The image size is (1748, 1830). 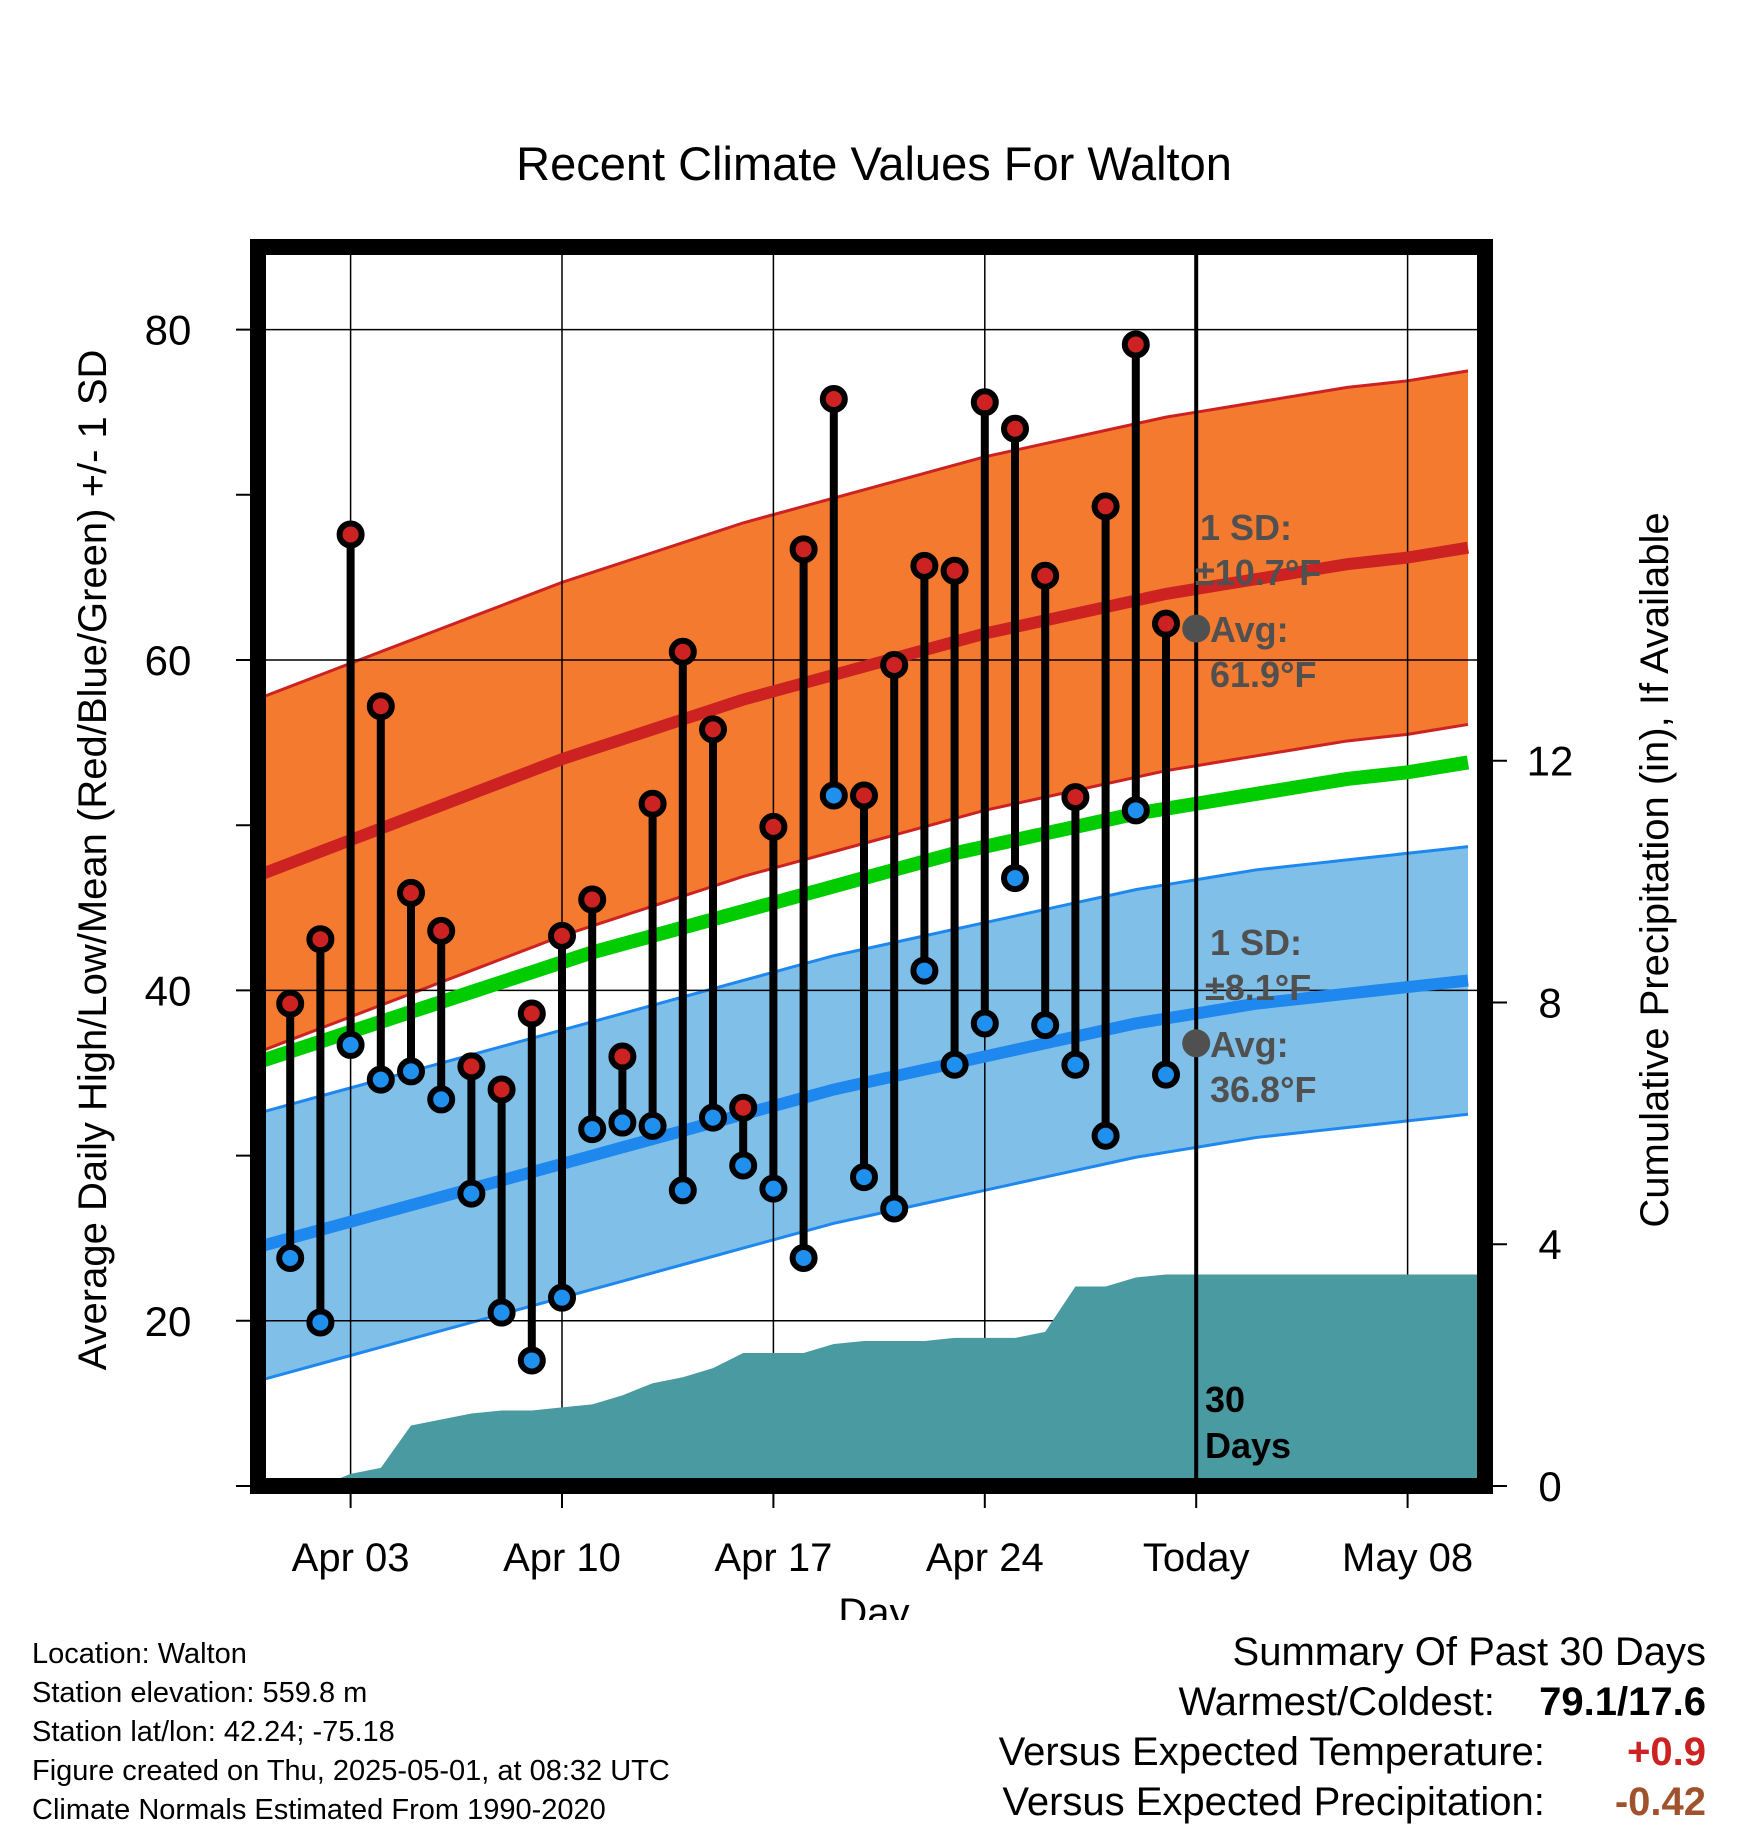 What do you see at coordinates (1196, 628) in the screenshot?
I see `high-avg-marker` at bounding box center [1196, 628].